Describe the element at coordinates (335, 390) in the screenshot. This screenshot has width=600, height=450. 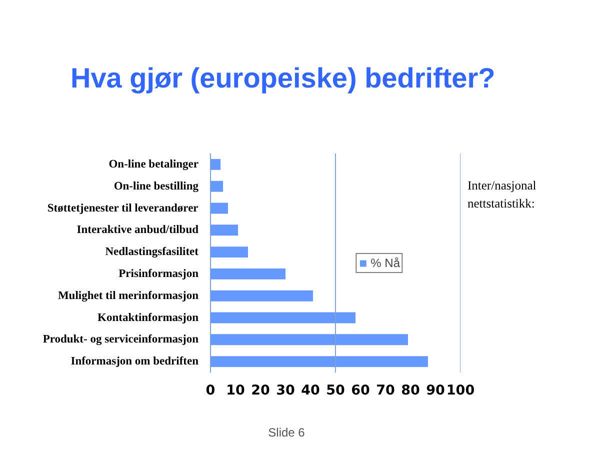
I see `x-tick-label: 50` at that location.